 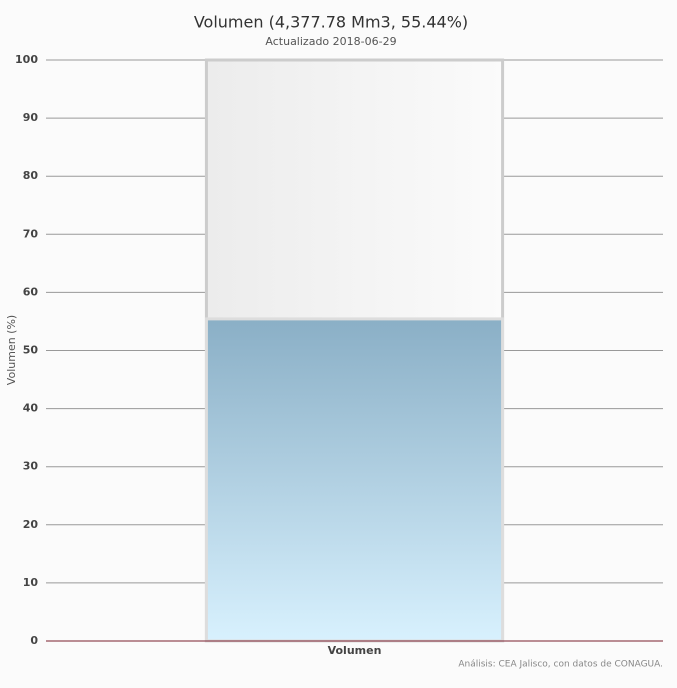 What do you see at coordinates (31, 350) in the screenshot?
I see `y-tick-label: 50` at bounding box center [31, 350].